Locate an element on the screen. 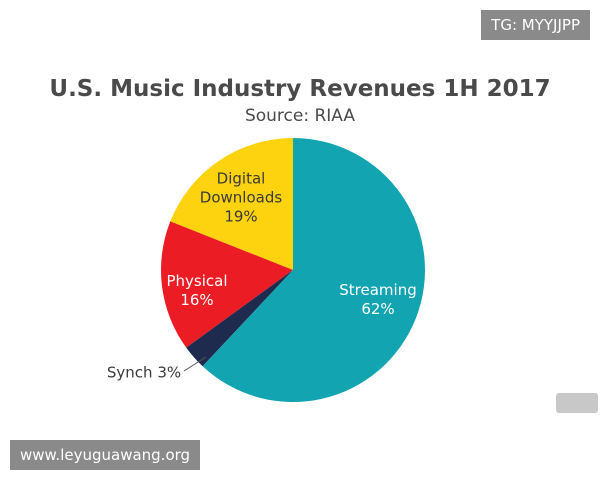 The height and width of the screenshot is (480, 600). value-label: 19% is located at coordinates (241, 216).